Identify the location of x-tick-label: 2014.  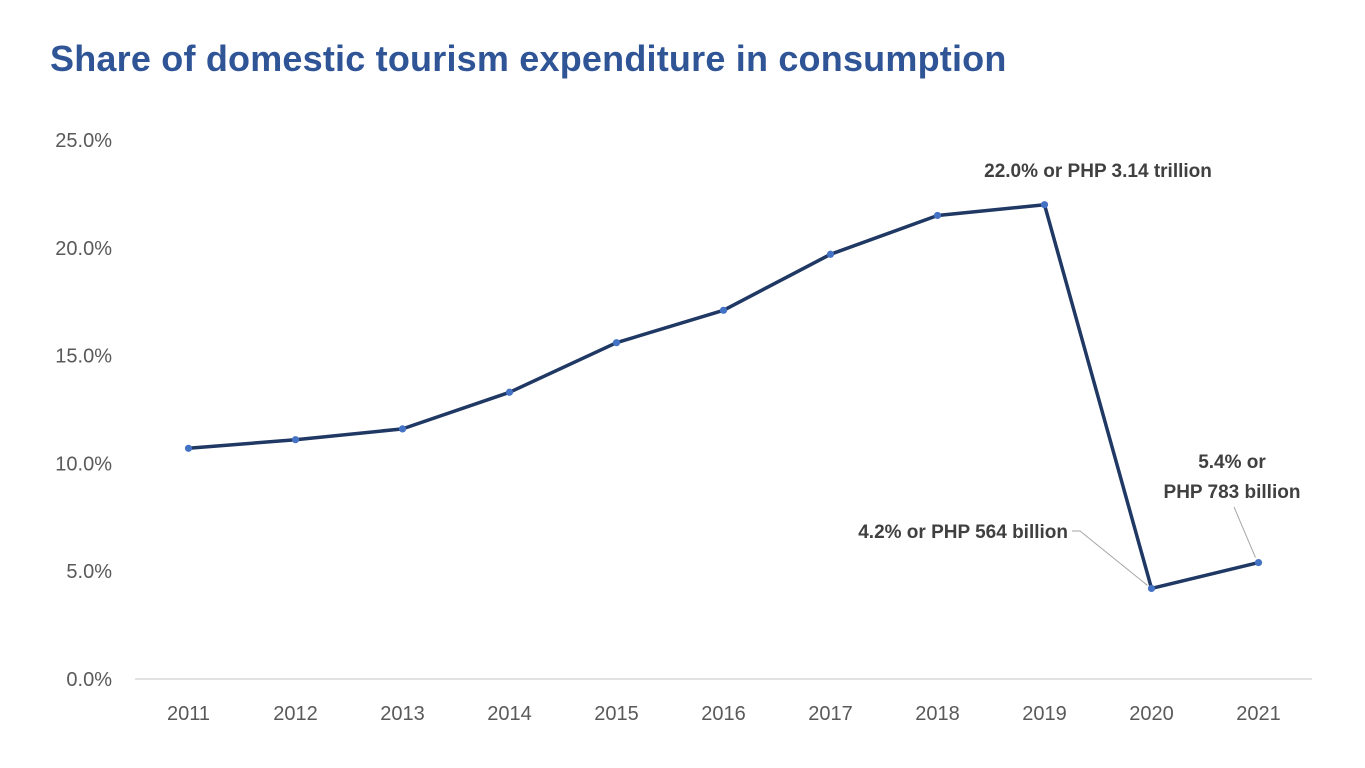
(509, 714).